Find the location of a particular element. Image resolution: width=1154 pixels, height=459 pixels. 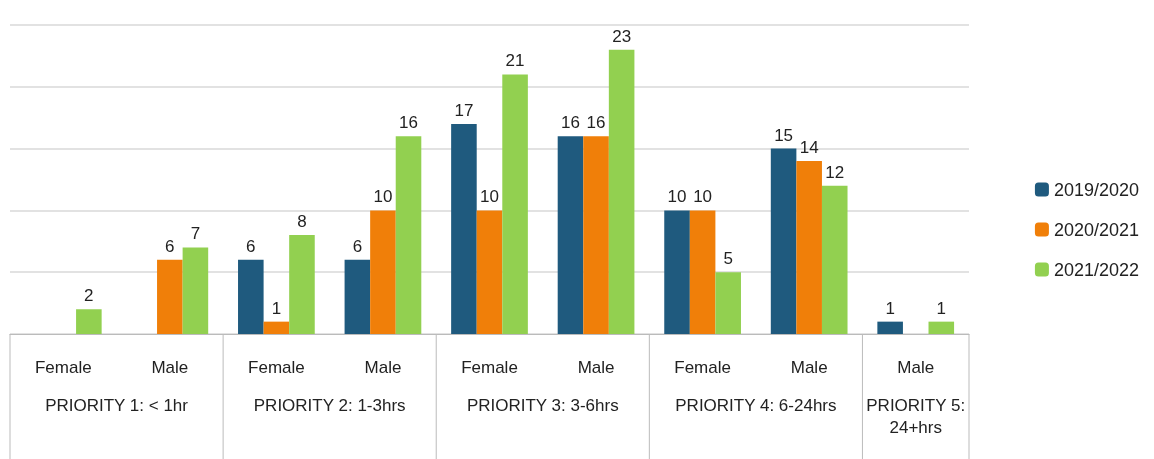

data-label: 21 is located at coordinates (515, 61).